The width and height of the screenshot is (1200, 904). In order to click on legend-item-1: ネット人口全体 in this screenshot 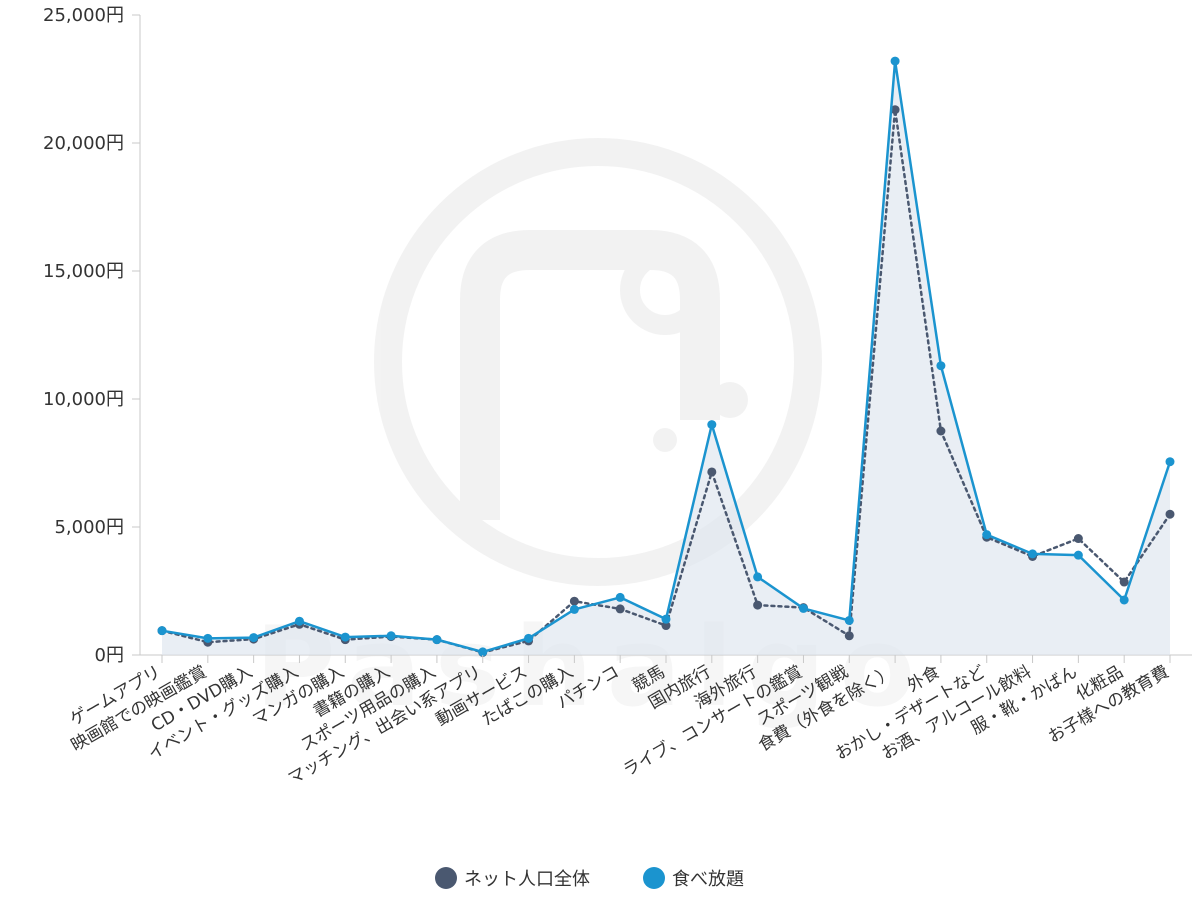, I will do `click(512, 878)`.